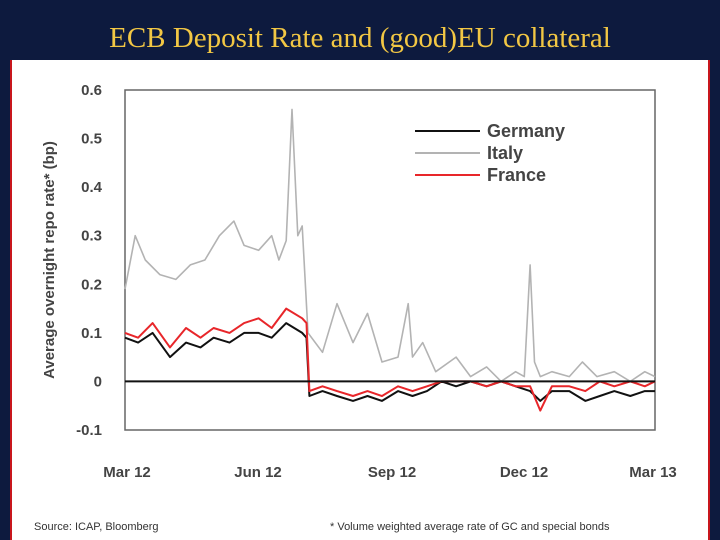 This screenshot has width=720, height=540. What do you see at coordinates (516, 175) in the screenshot?
I see `legend-label-france: France` at bounding box center [516, 175].